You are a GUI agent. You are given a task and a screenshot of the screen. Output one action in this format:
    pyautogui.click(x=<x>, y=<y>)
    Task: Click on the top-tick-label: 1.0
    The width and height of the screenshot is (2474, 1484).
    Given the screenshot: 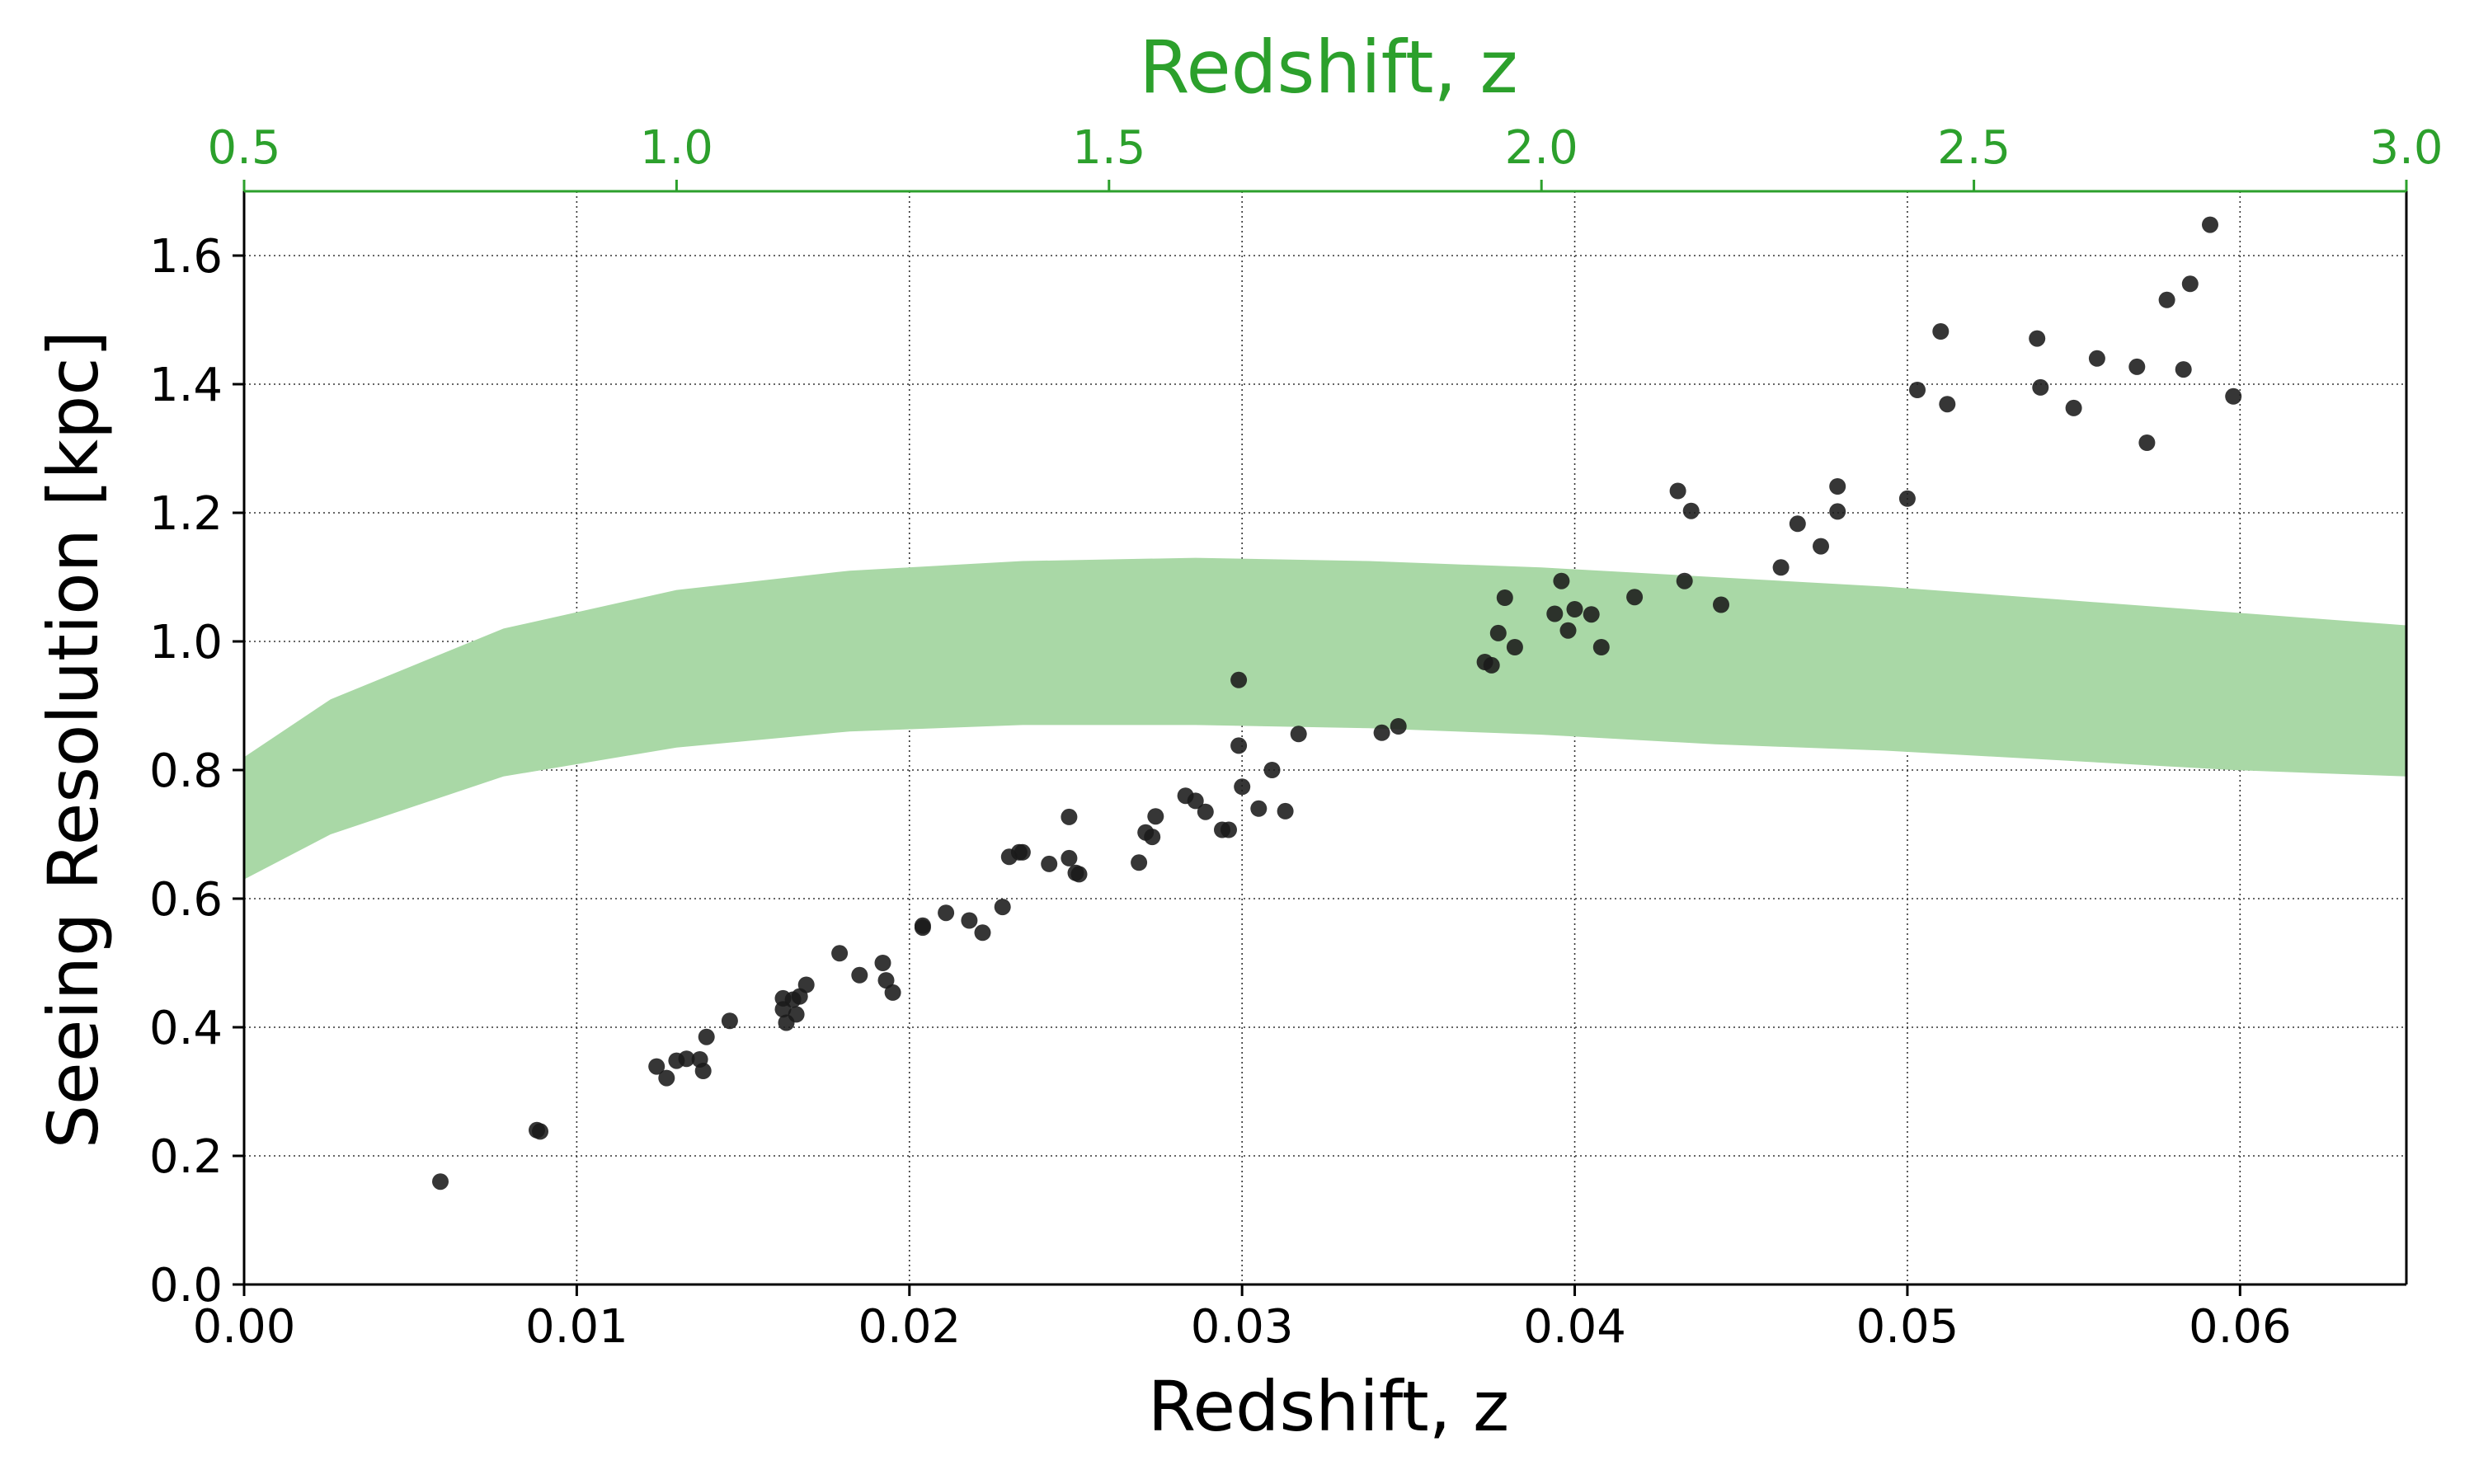 What is the action you would take?
    pyautogui.click(x=676, y=148)
    